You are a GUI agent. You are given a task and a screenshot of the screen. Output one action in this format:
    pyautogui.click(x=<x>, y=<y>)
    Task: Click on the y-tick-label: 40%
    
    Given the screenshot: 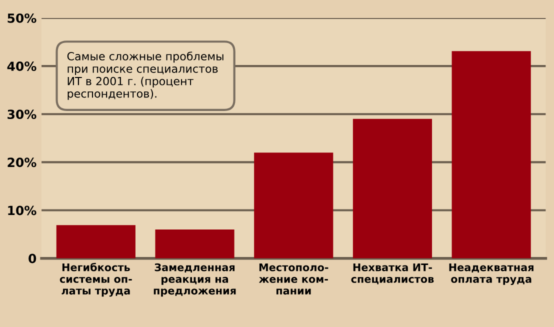 What is the action you would take?
    pyautogui.click(x=21, y=66)
    